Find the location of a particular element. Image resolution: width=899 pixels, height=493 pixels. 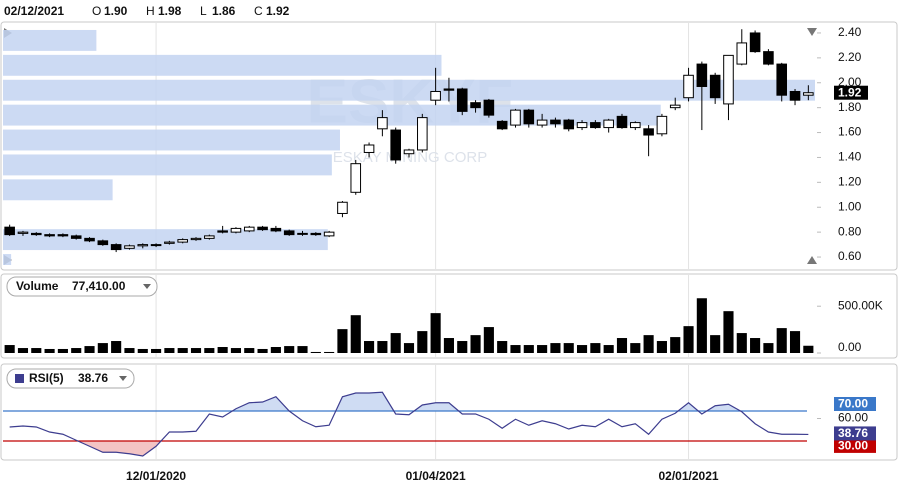

last-price-label-box is located at coordinates (851, 92).